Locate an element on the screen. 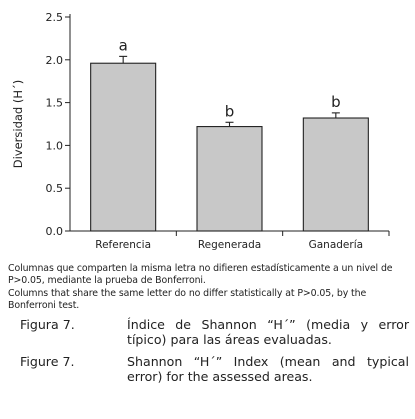 This screenshot has height=419, width=415. y-tick-label: 2.5 is located at coordinates (55, 17).